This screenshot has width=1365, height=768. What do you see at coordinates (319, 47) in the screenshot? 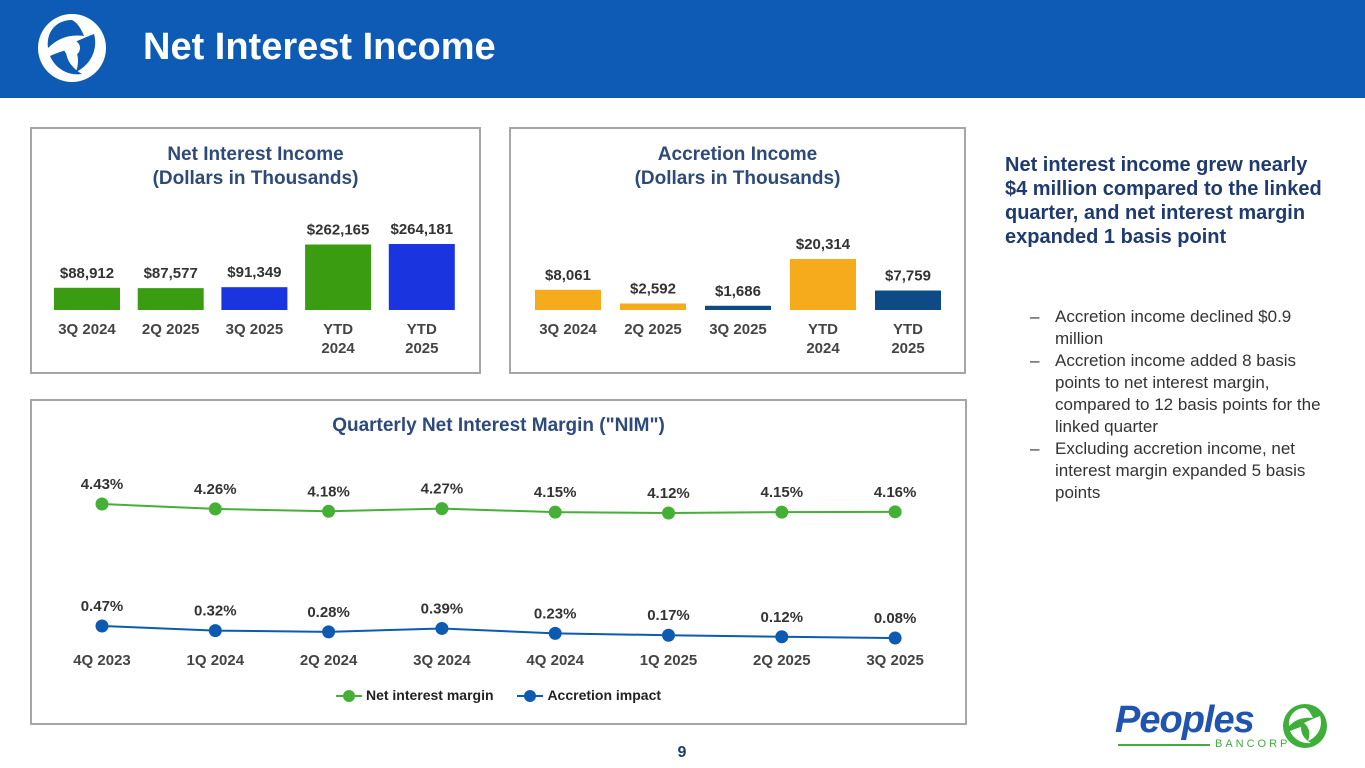
I see `page-title: Net Interest Income` at bounding box center [319, 47].